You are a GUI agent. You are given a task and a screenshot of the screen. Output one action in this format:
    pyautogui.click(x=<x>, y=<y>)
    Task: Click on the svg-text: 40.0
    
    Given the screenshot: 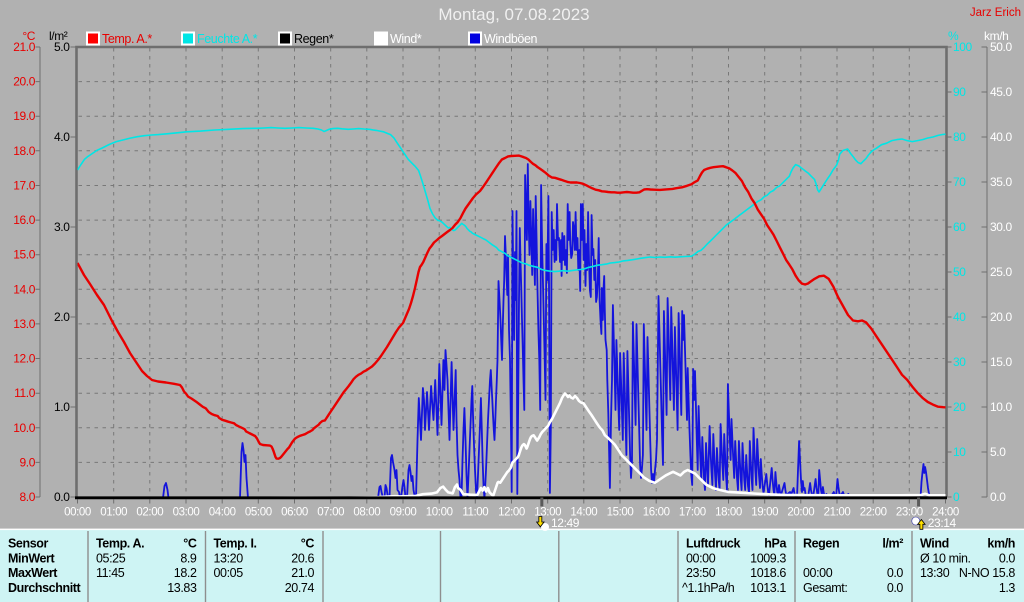 What is the action you would take?
    pyautogui.click(x=1001, y=137)
    